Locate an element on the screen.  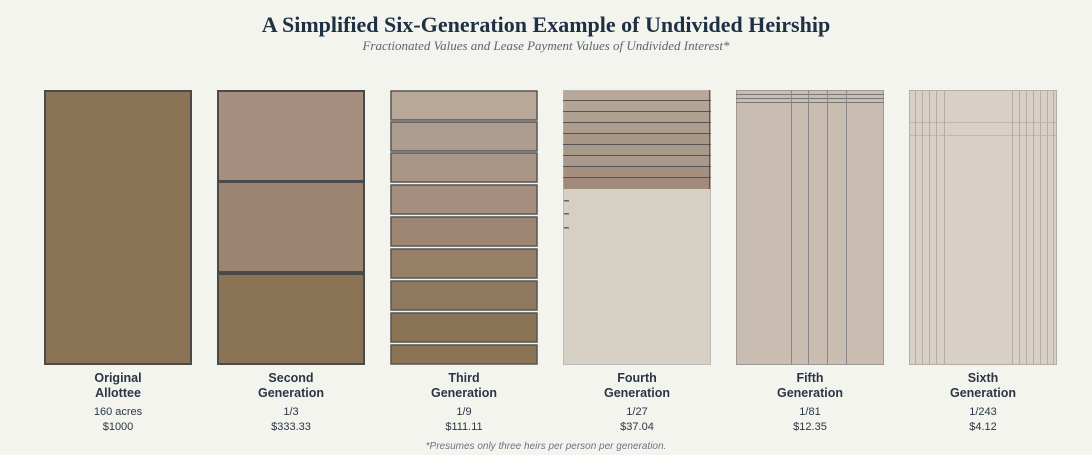
generation-label: Third Generation is located at coordinates (464, 386).